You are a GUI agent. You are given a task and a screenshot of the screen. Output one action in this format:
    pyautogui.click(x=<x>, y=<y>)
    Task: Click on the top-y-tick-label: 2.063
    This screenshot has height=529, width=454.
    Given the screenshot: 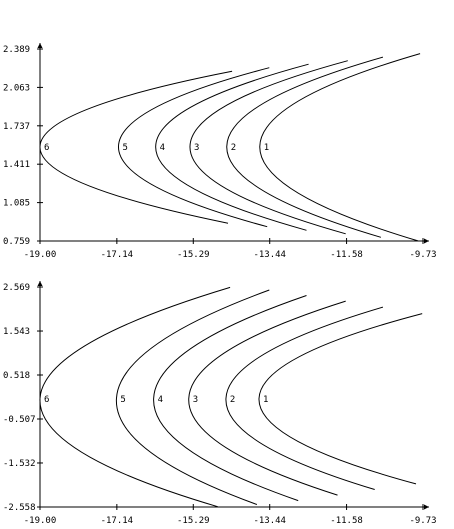 What is the action you would take?
    pyautogui.click(x=16, y=88)
    